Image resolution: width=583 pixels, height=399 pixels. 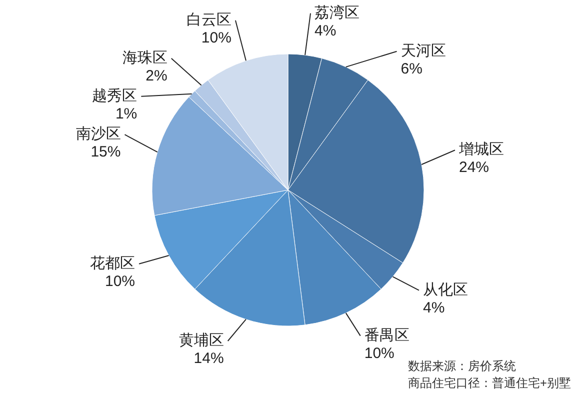 What do you see at coordinates (201, 340) in the screenshot?
I see `slice-label: 黄埔区` at bounding box center [201, 340].